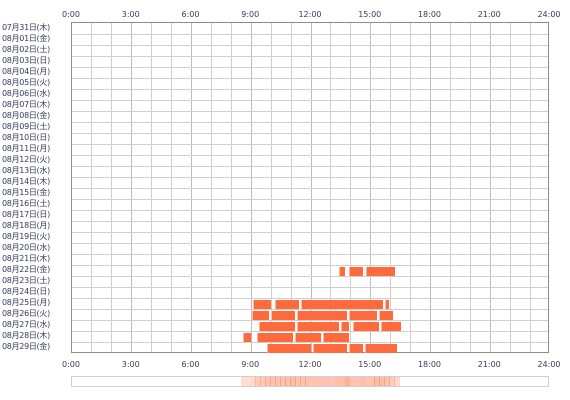  What do you see at coordinates (26, 270) in the screenshot?
I see `row-date-label: 08月22日(金)` at bounding box center [26, 270].